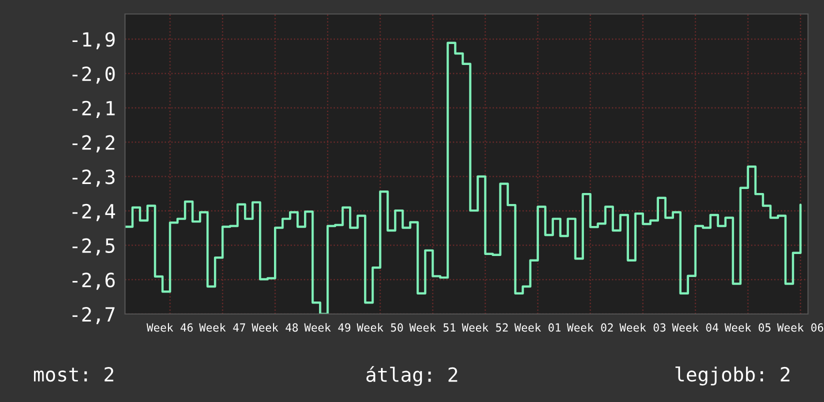  I want to click on y-tick-label: -2,0, so click(93, 75).